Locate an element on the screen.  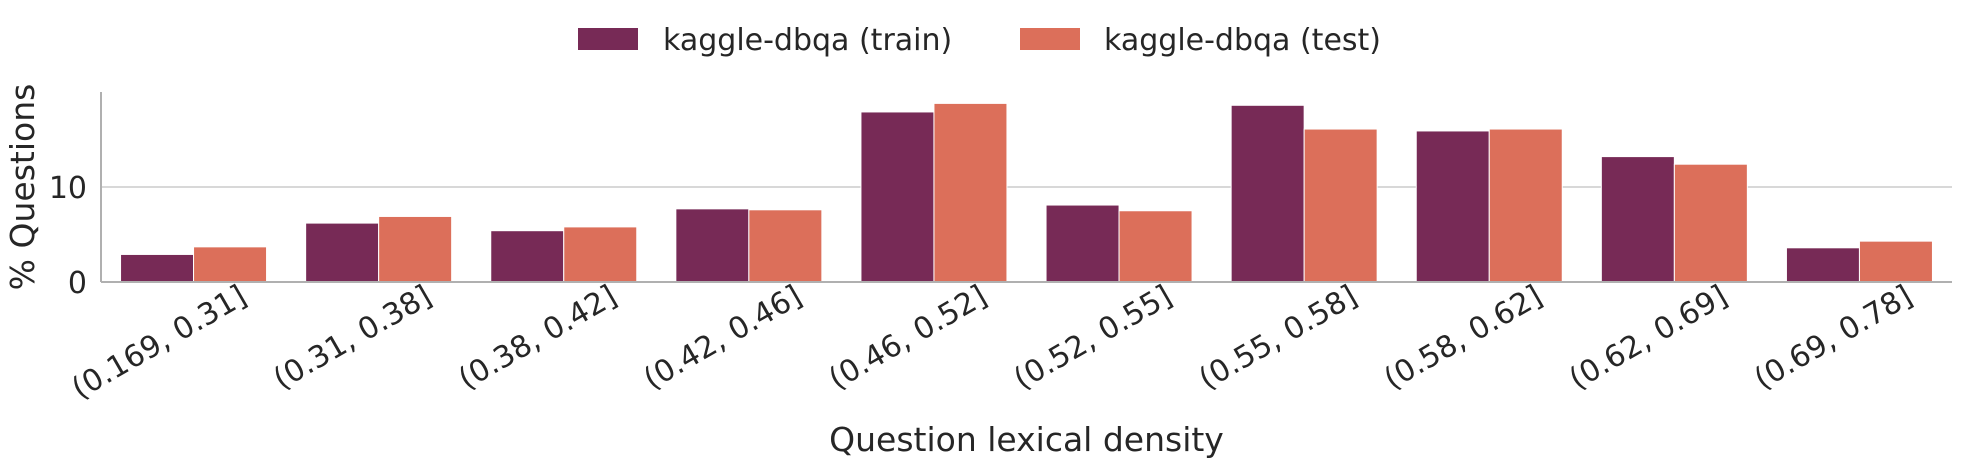
y-tick-label: 0 is located at coordinates (77, 283).